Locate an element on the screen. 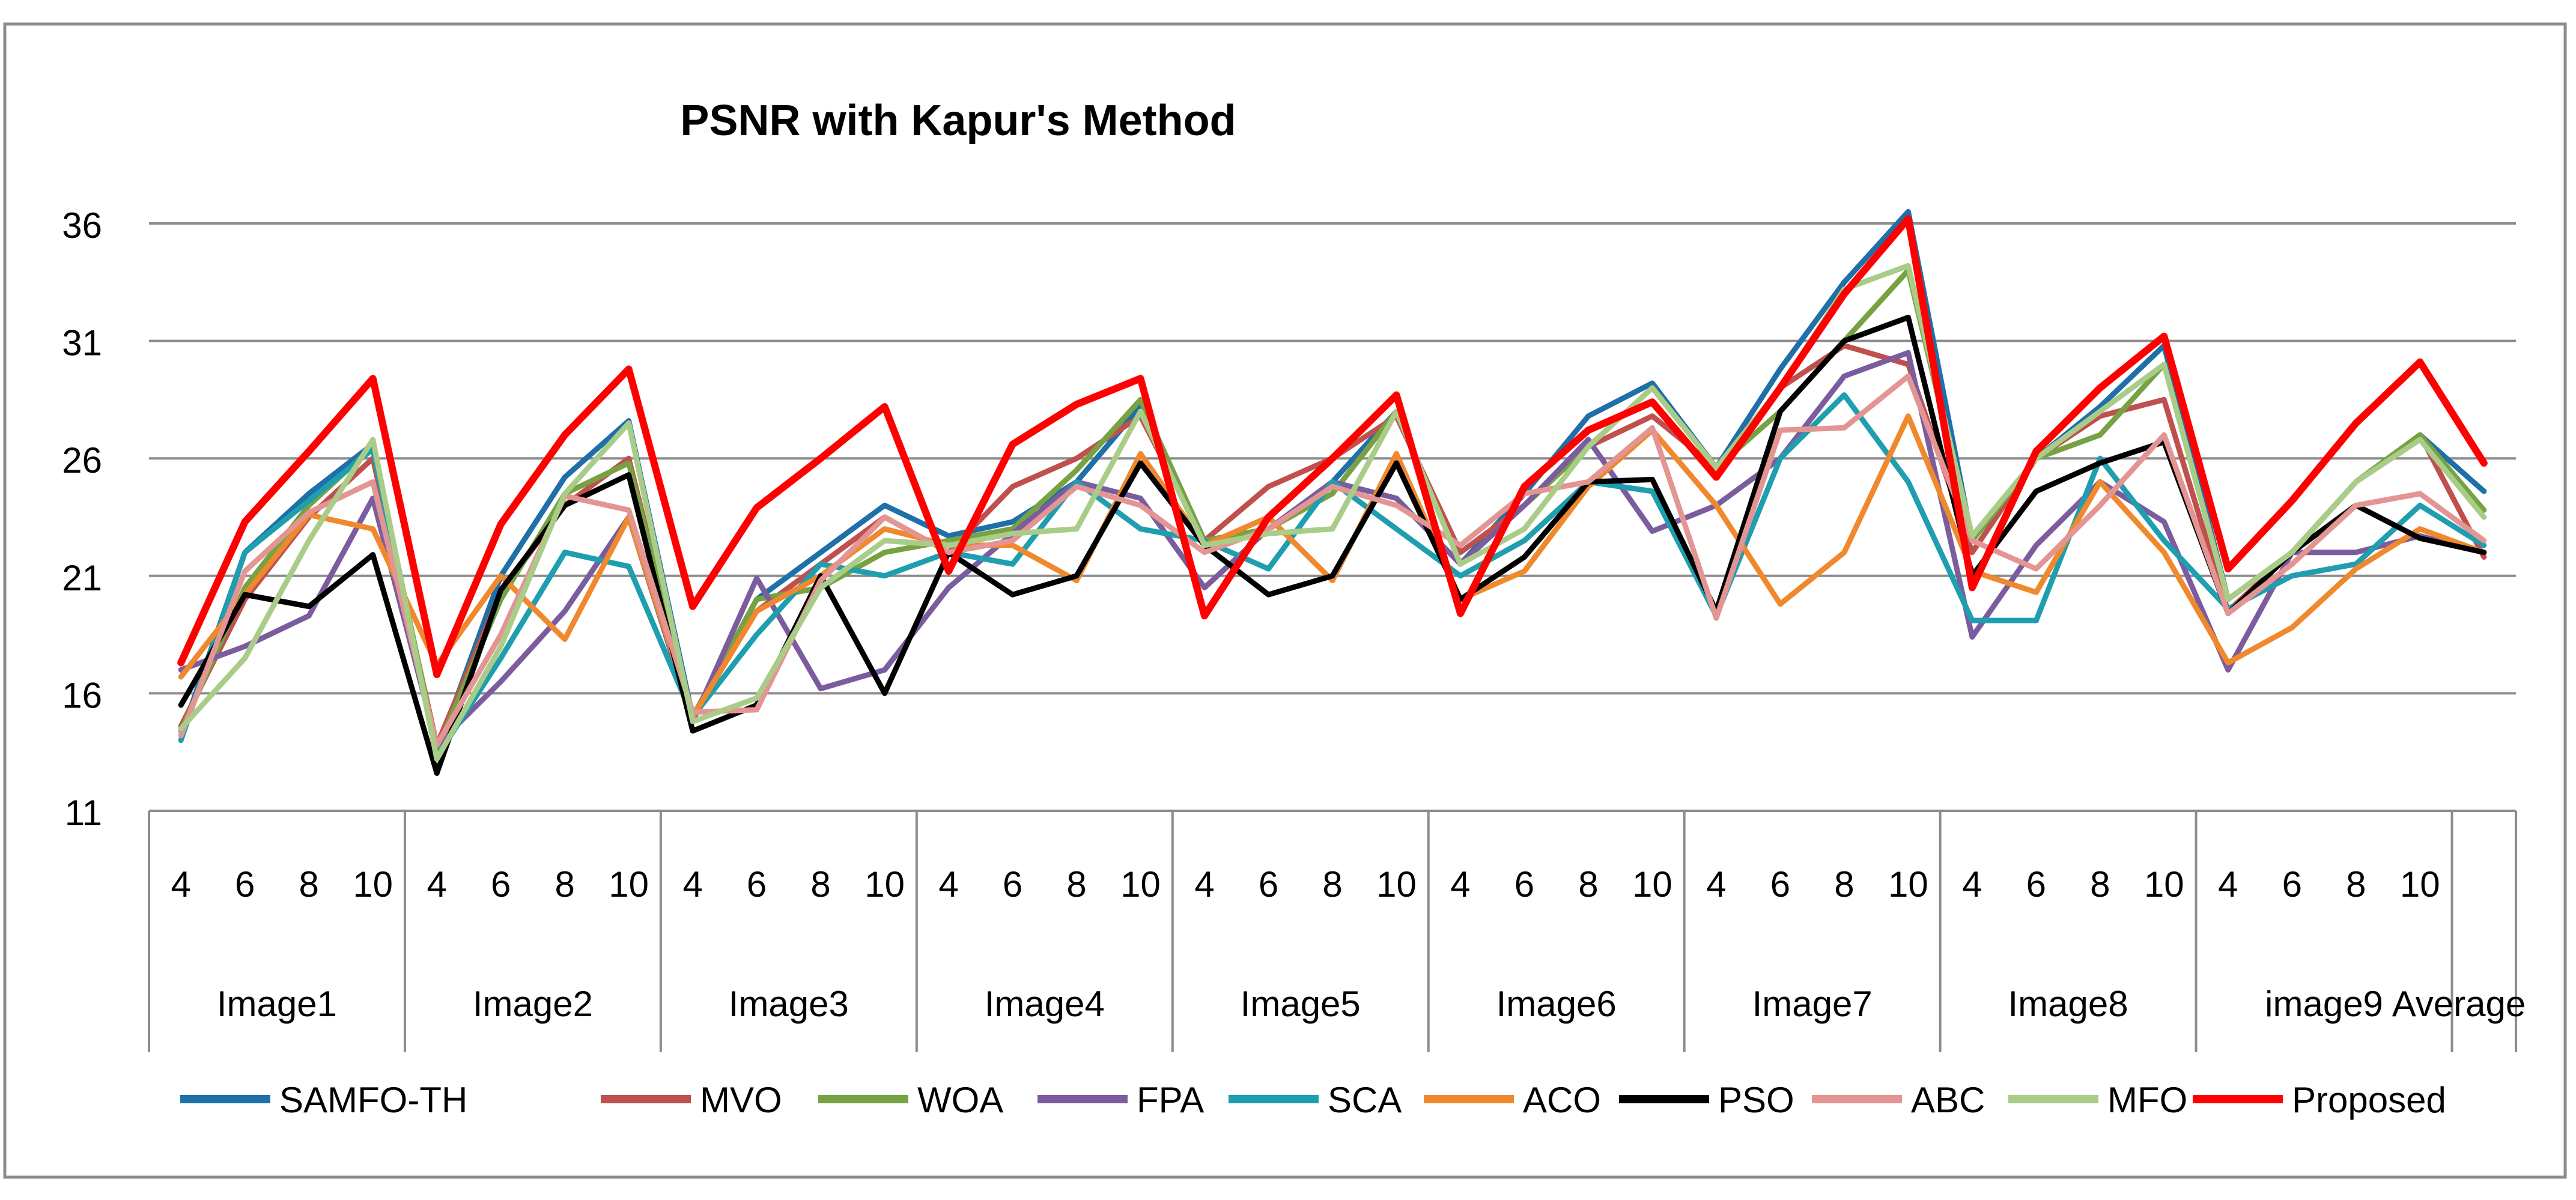 The image size is (2576, 1200). legend: SAMFO-TH MVO WOA FPA SCA ACO PSO ABC MFO Proposed is located at coordinates (1313, 1100).